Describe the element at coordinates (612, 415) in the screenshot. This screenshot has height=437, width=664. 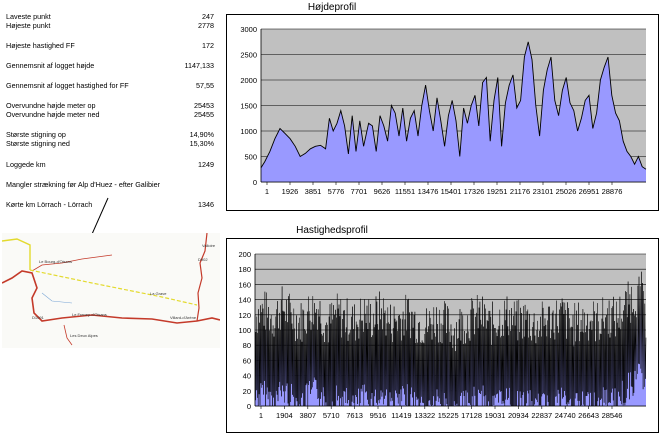
I see `x-tick-label: 28546` at that location.